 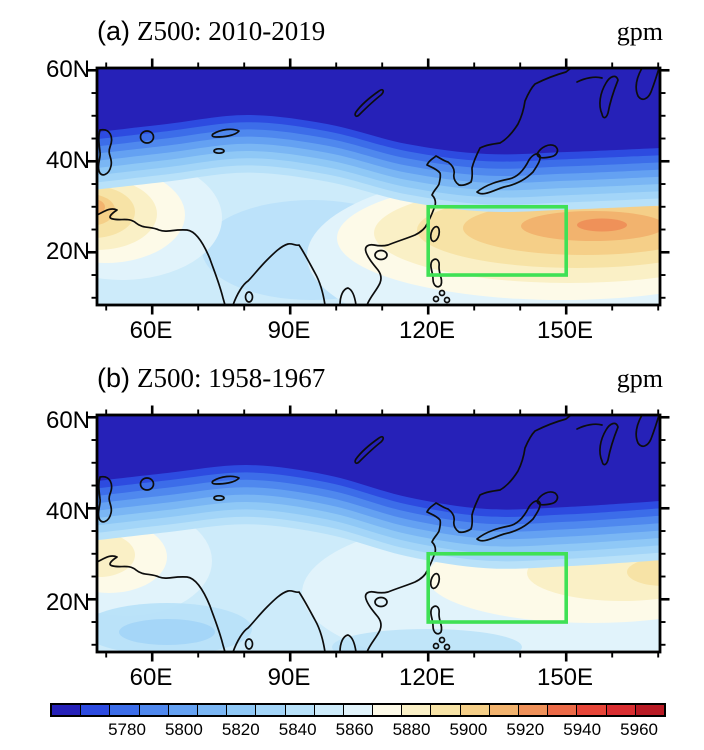 What do you see at coordinates (297, 729) in the screenshot?
I see `colorbar-tick-5840: 5840` at bounding box center [297, 729].